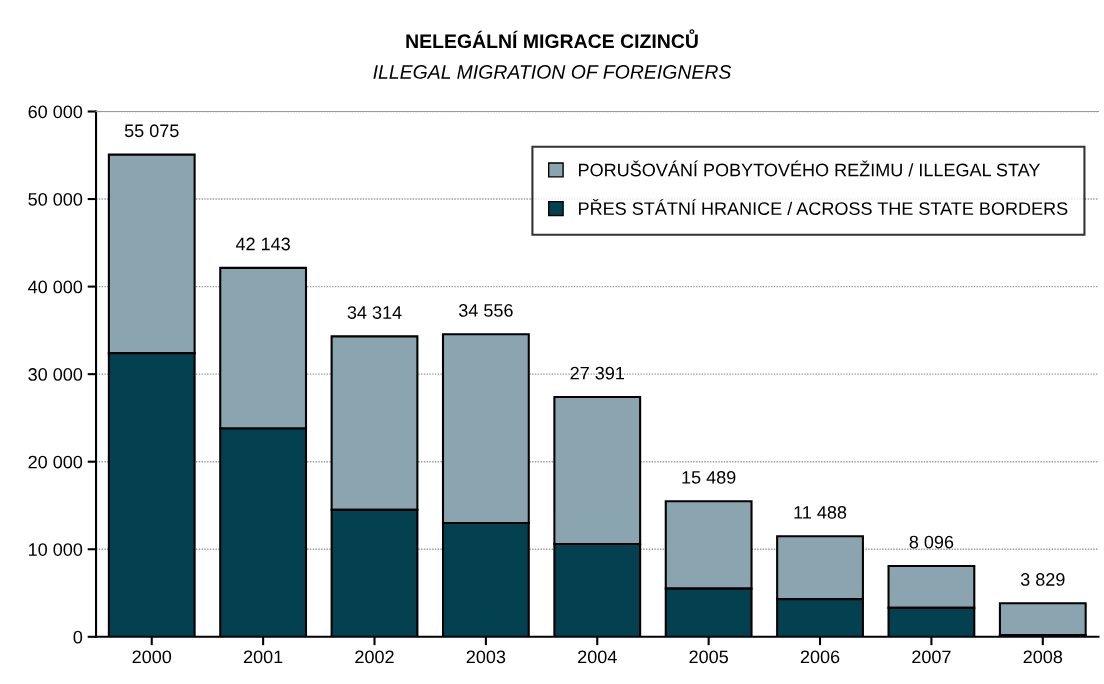 The width and height of the screenshot is (1104, 684). I want to click on total-label: 27 391, so click(597, 373).